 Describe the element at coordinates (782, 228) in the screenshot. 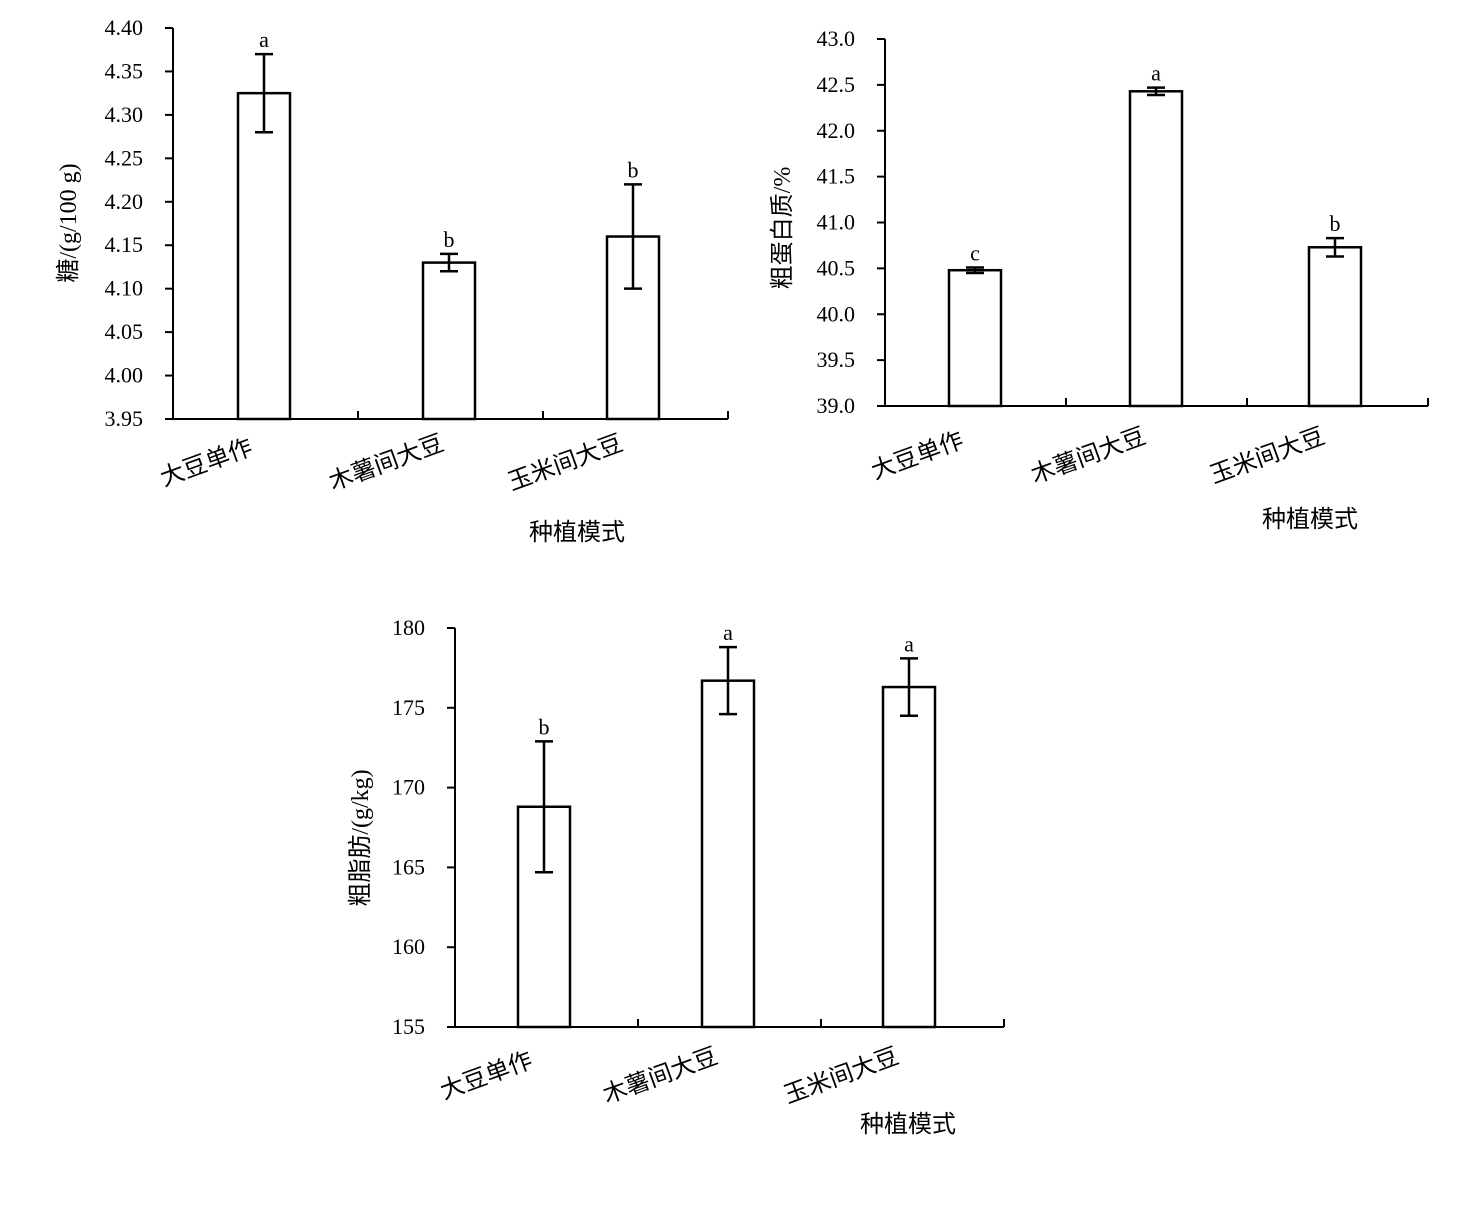

I see `y-axis-title: 粗蛋白质/%` at that location.